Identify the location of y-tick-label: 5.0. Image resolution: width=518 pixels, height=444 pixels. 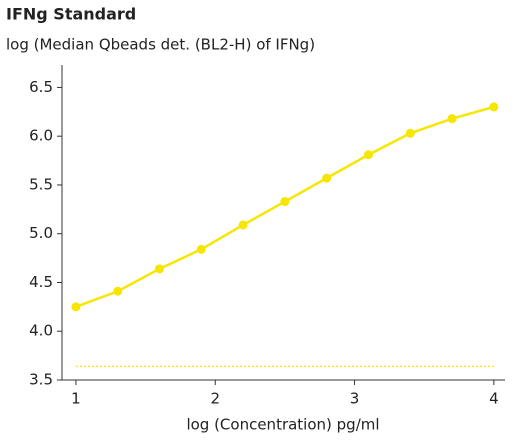
(41, 233).